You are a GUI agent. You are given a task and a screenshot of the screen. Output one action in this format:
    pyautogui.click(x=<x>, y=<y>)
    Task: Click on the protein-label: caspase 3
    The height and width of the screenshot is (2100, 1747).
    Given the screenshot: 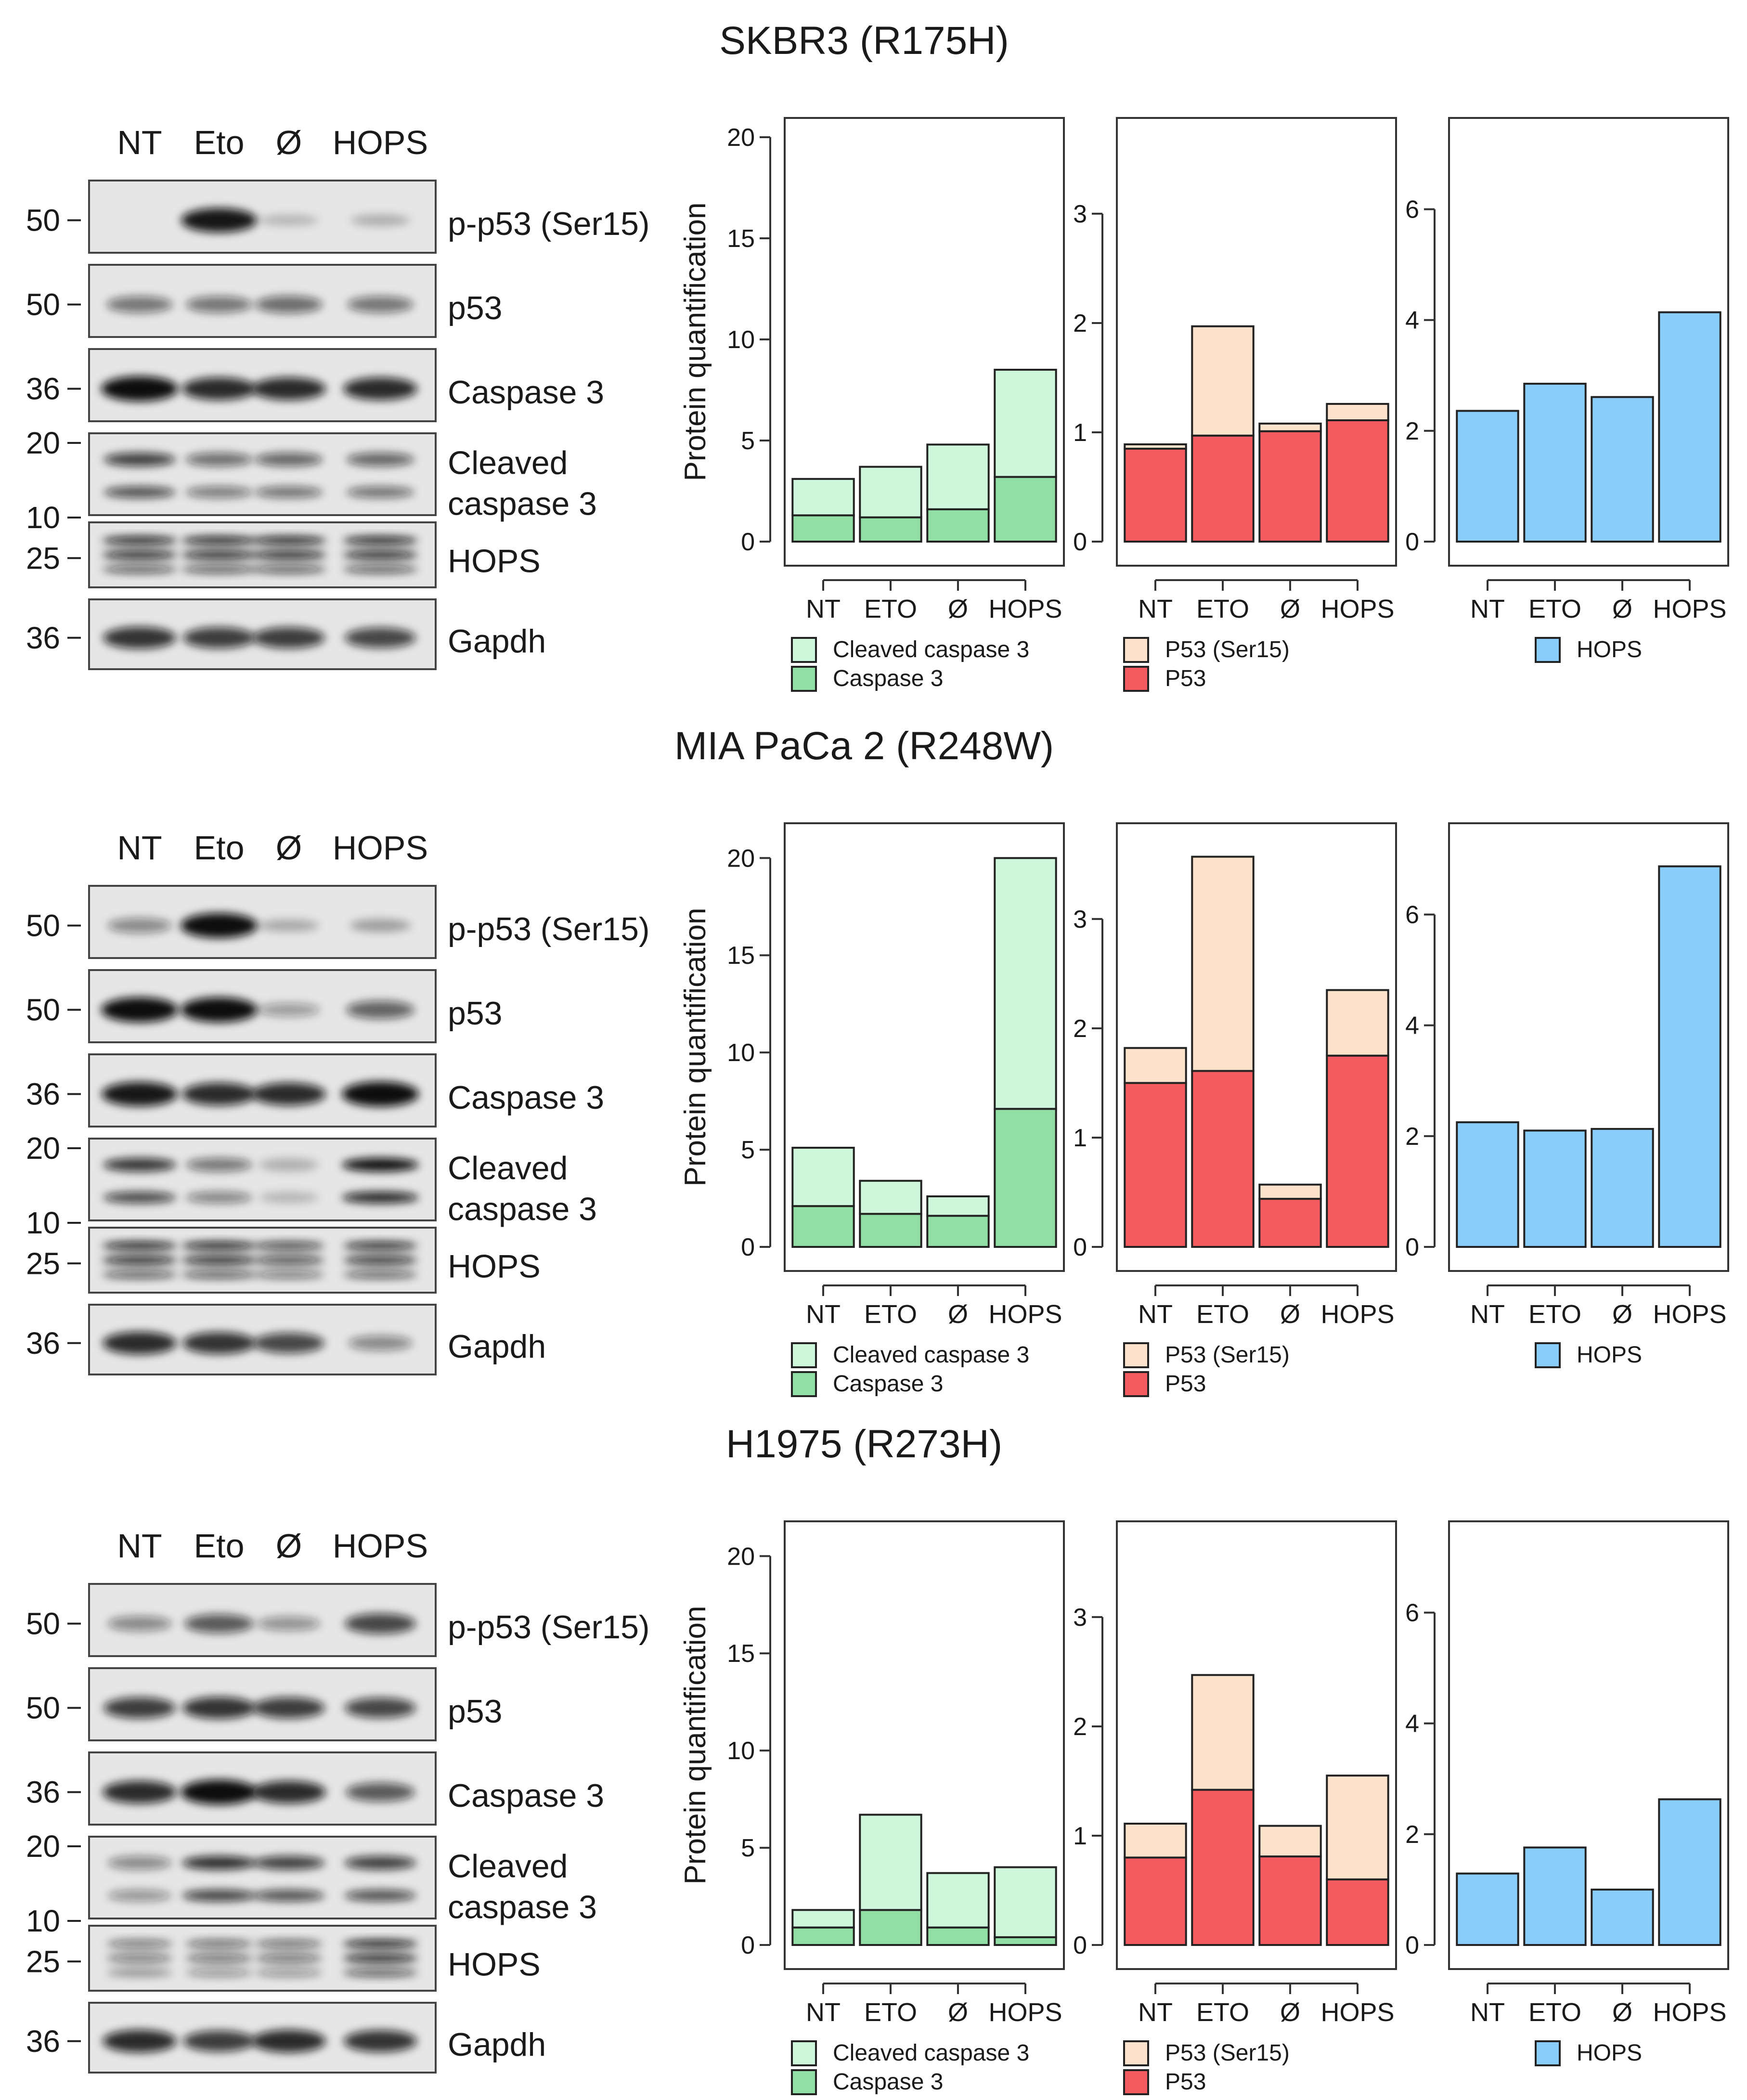 What is the action you would take?
    pyautogui.click(x=522, y=1907)
    